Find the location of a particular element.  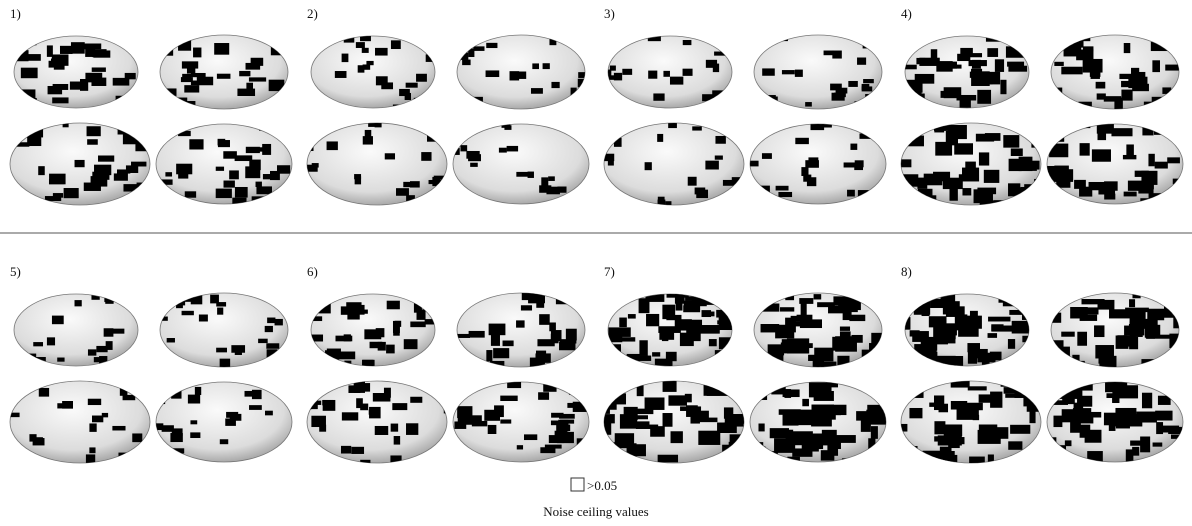

cortex-surface is located at coordinates (818, 72).